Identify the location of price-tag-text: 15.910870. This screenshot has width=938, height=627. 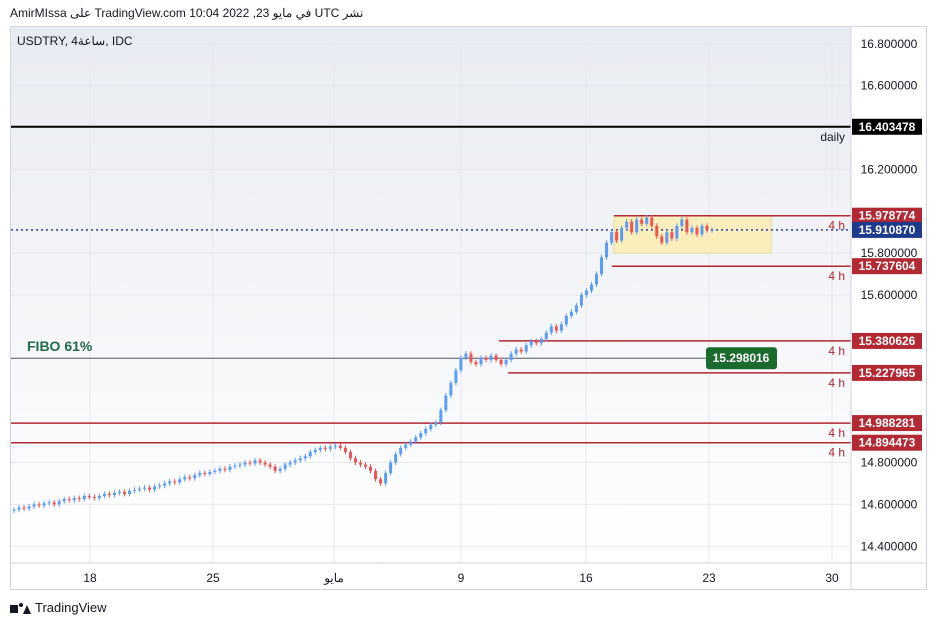
(887, 230).